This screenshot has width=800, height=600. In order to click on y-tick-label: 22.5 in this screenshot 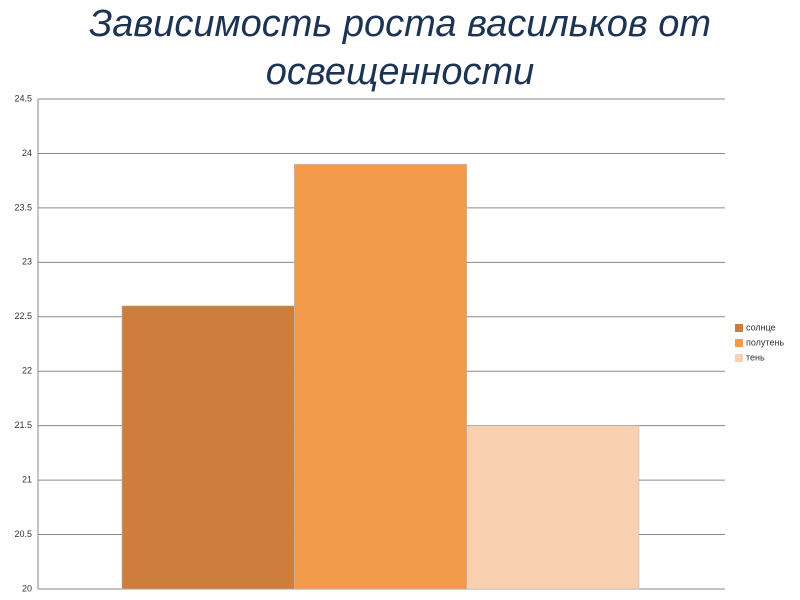, I will do `click(23, 316)`.